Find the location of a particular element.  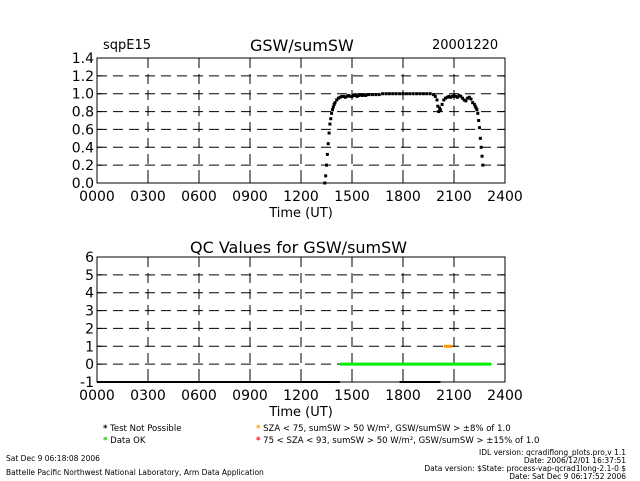

x-tick-label: 1500 is located at coordinates (352, 396).